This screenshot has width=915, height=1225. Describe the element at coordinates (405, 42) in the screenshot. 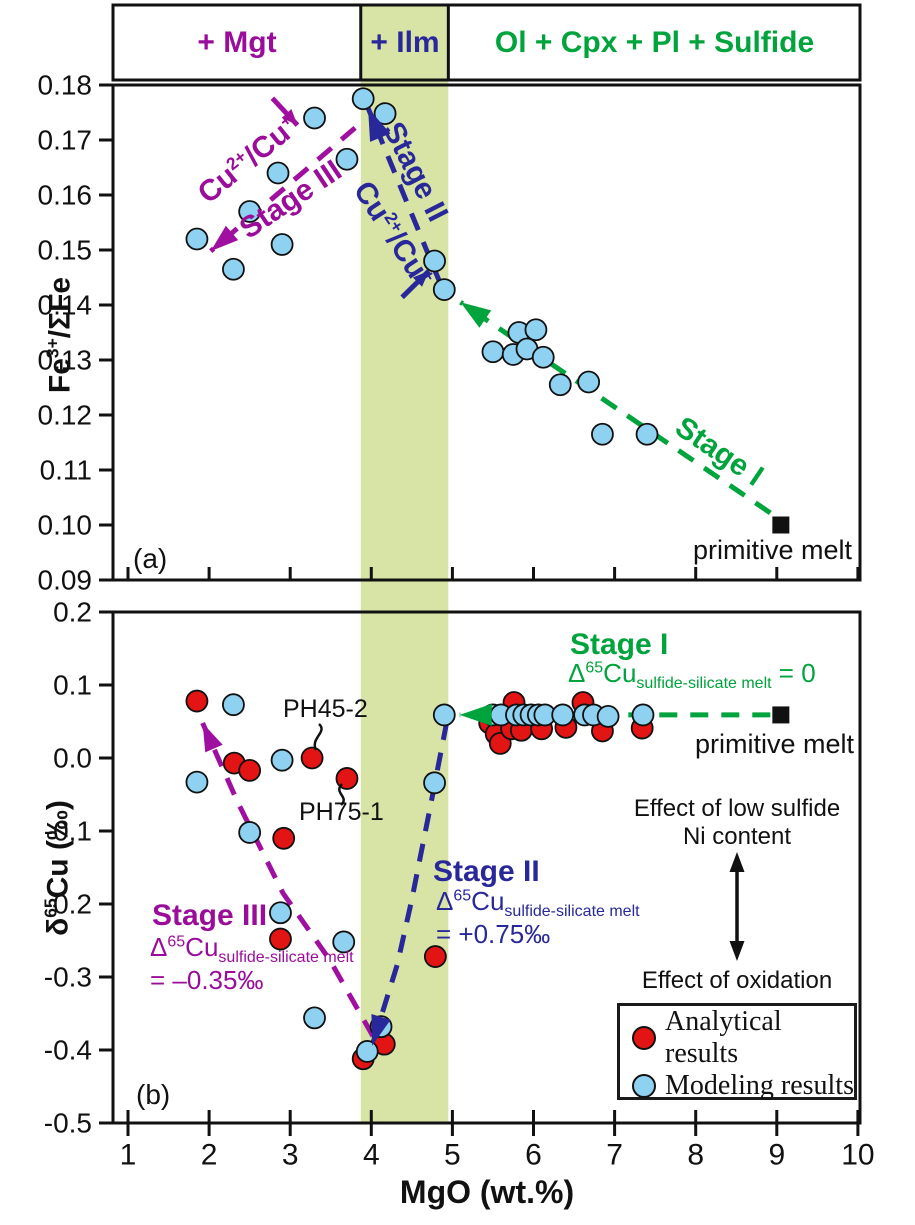

I see `header-zone-ilm-label: + Ilm` at that location.